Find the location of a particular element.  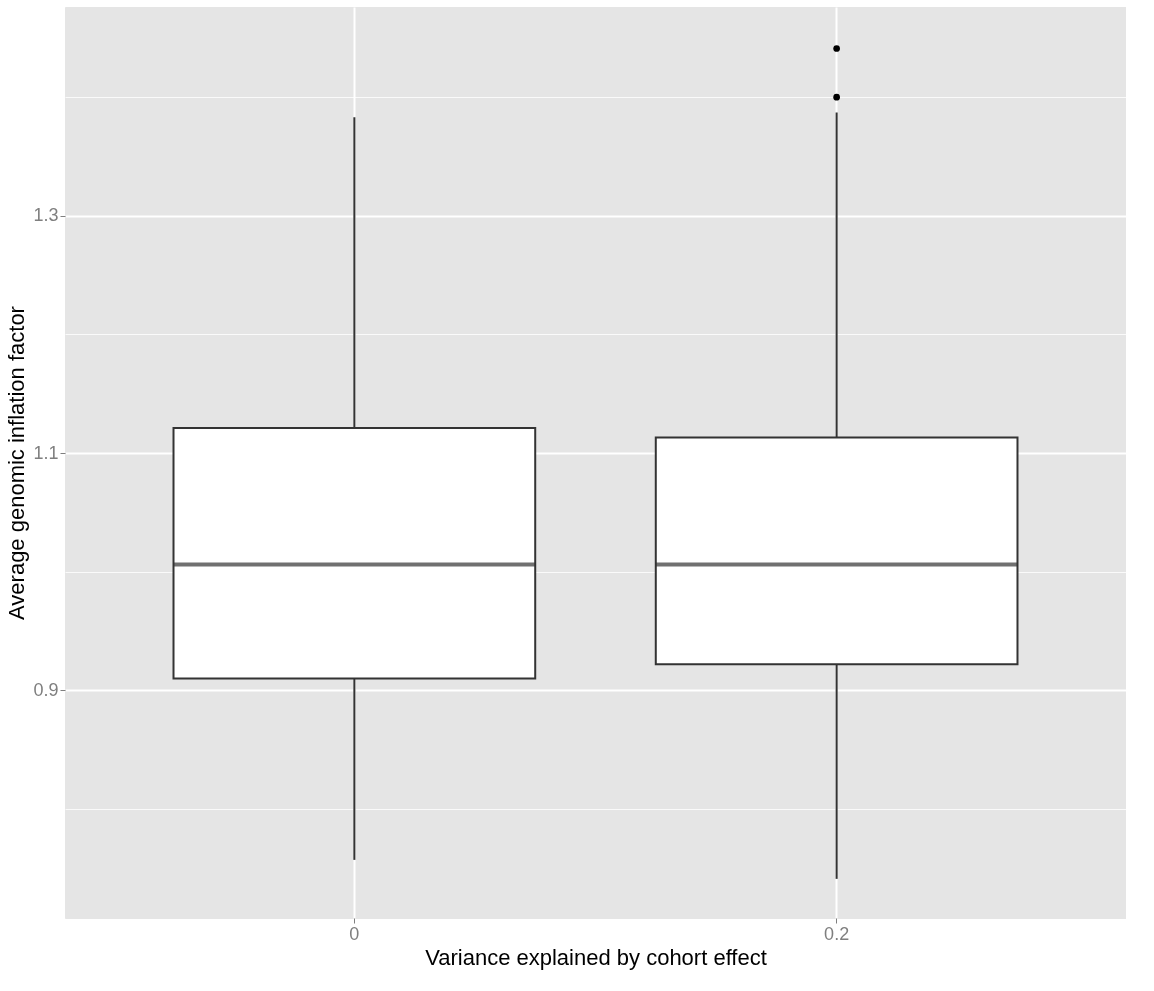

x-tick-label: 0 is located at coordinates (354, 933).